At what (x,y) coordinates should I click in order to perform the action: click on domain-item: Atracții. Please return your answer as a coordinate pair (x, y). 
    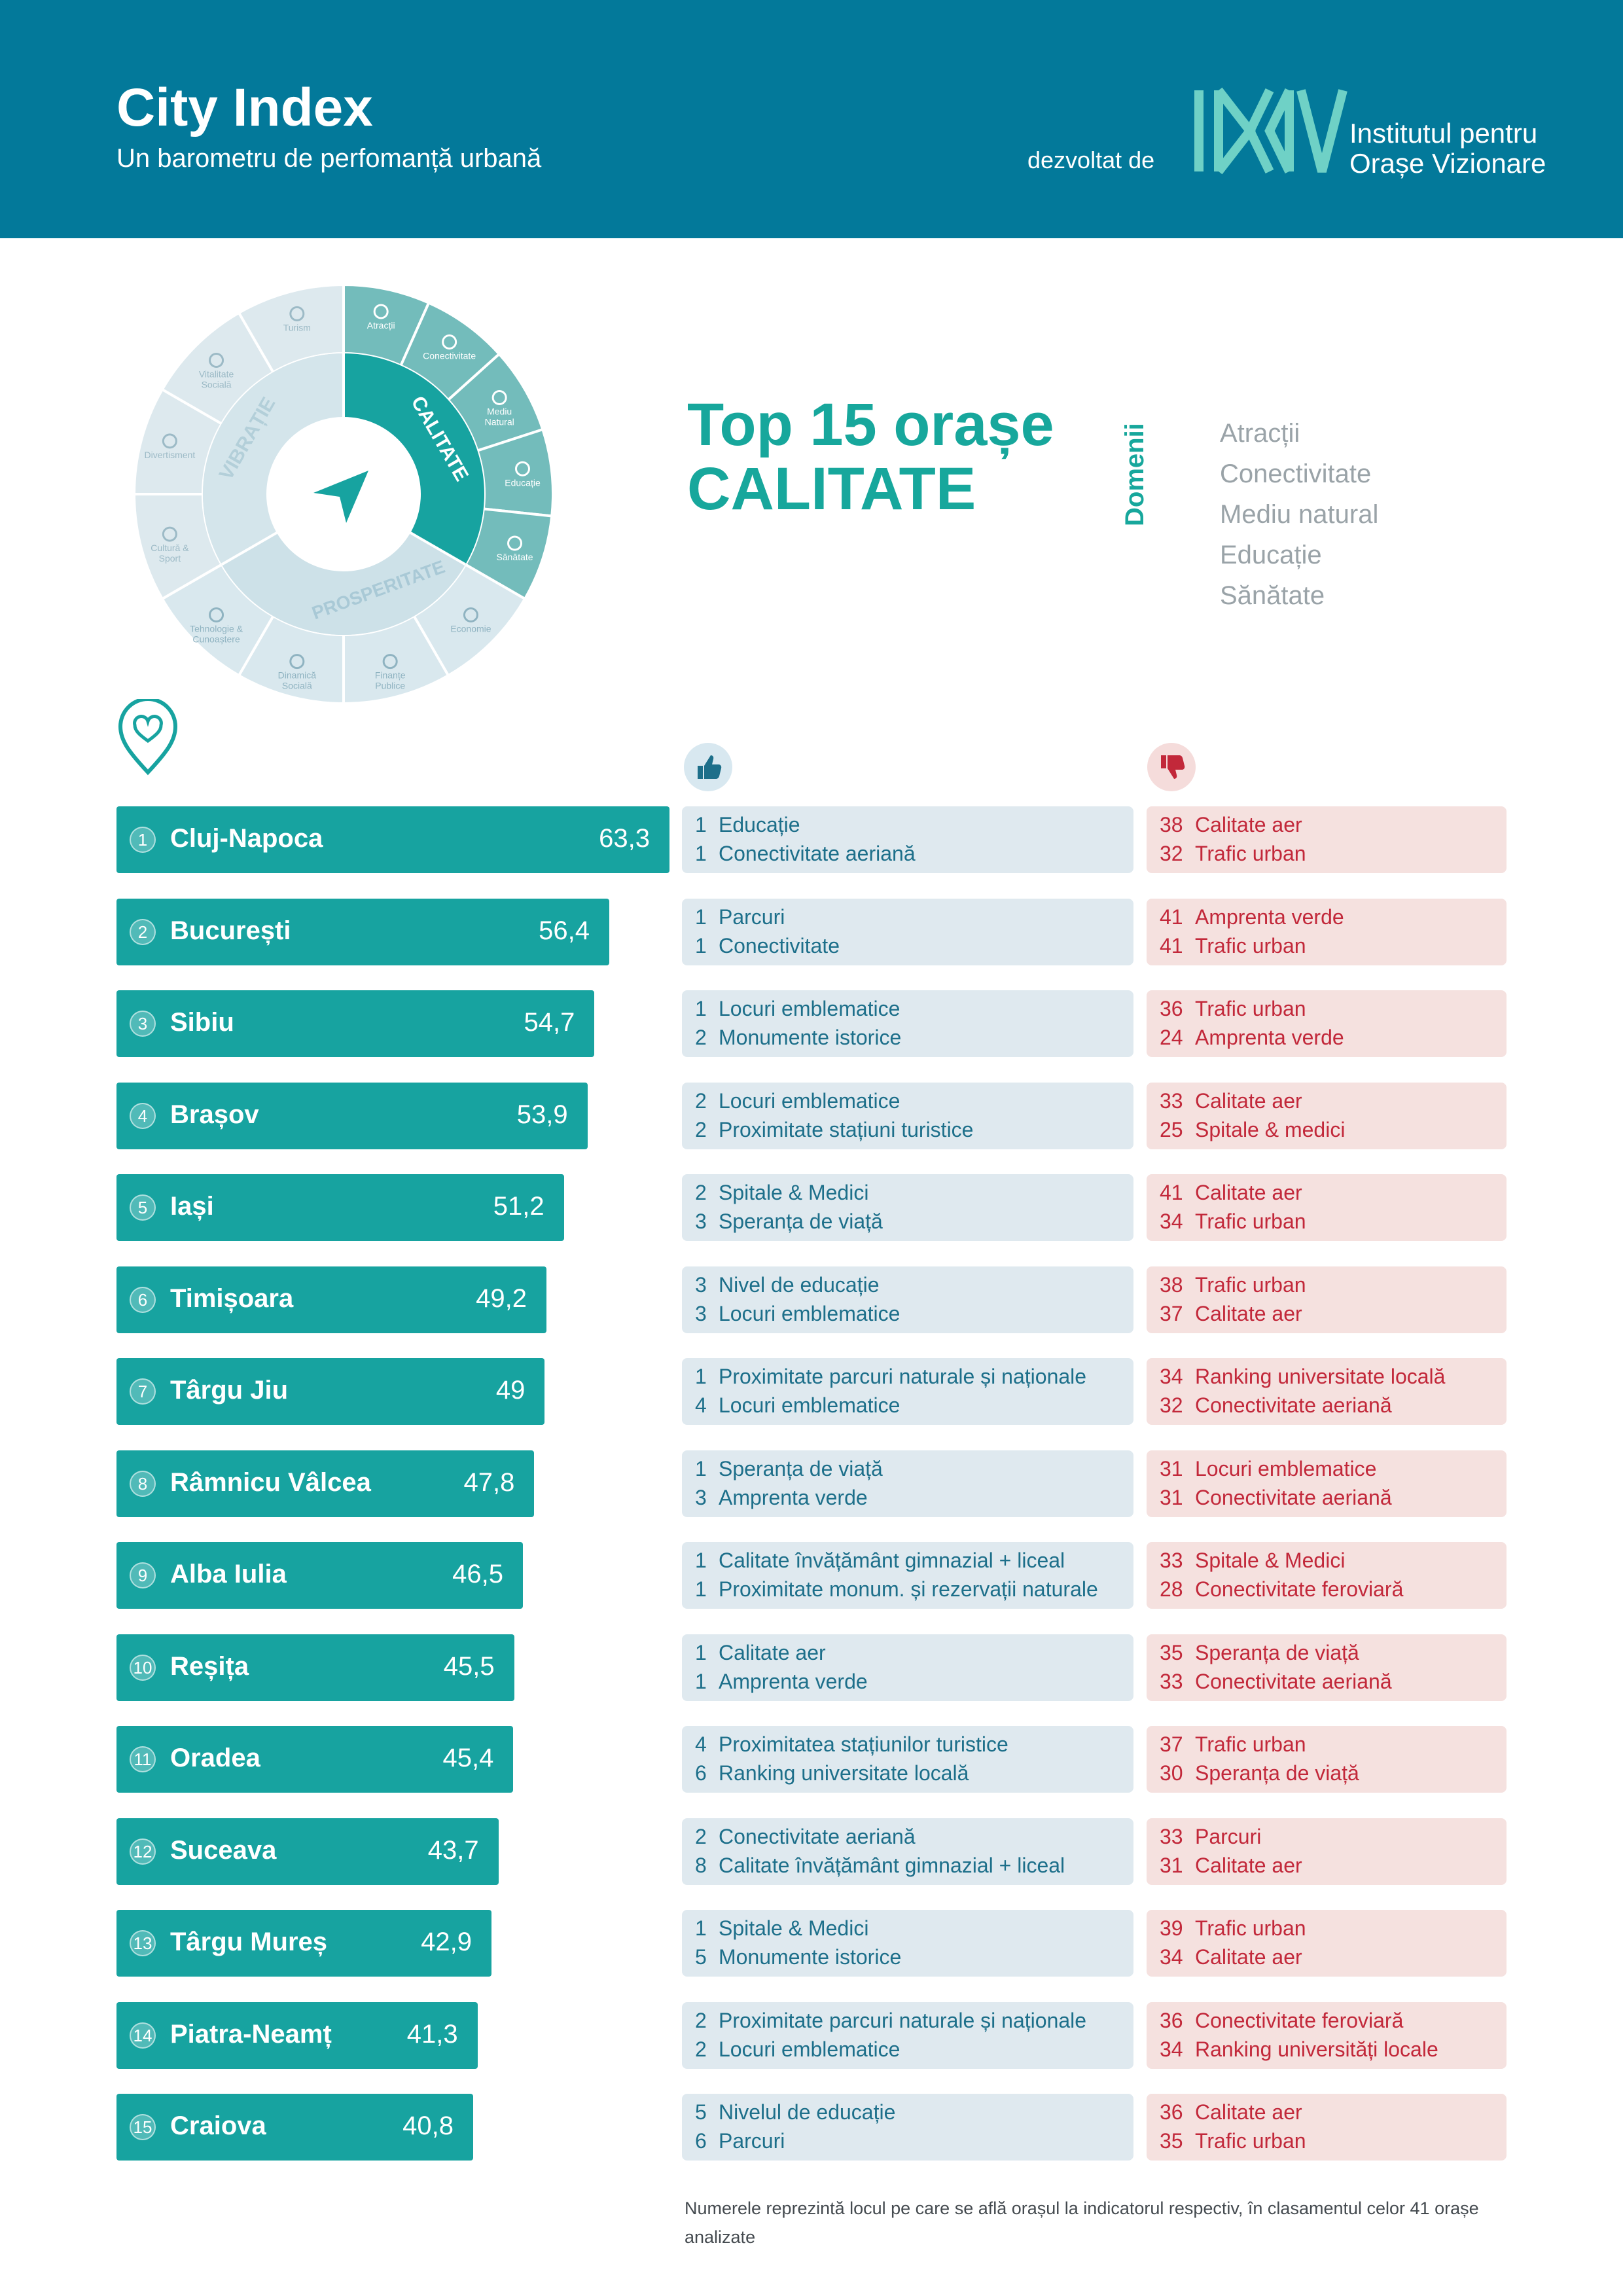
    Looking at the image, I should click on (1260, 433).